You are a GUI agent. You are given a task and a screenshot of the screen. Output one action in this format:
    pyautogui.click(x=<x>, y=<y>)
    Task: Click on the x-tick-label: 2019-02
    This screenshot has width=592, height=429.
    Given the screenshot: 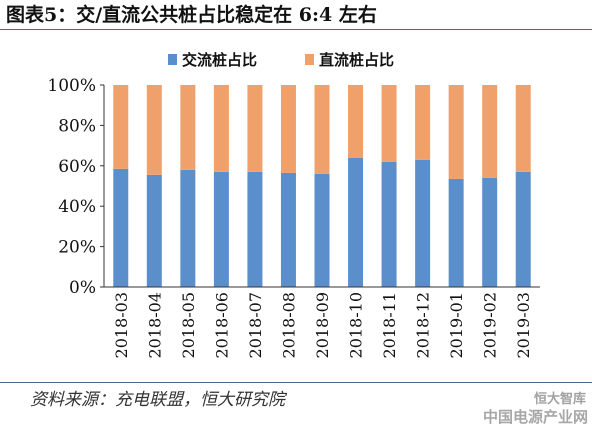 What is the action you would take?
    pyautogui.click(x=490, y=325)
    